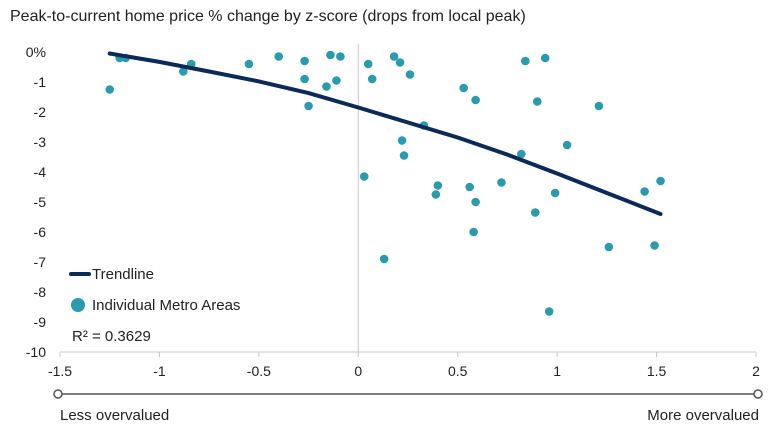 This screenshot has width=770, height=433. I want to click on y-tick-label: -7, so click(40, 262).